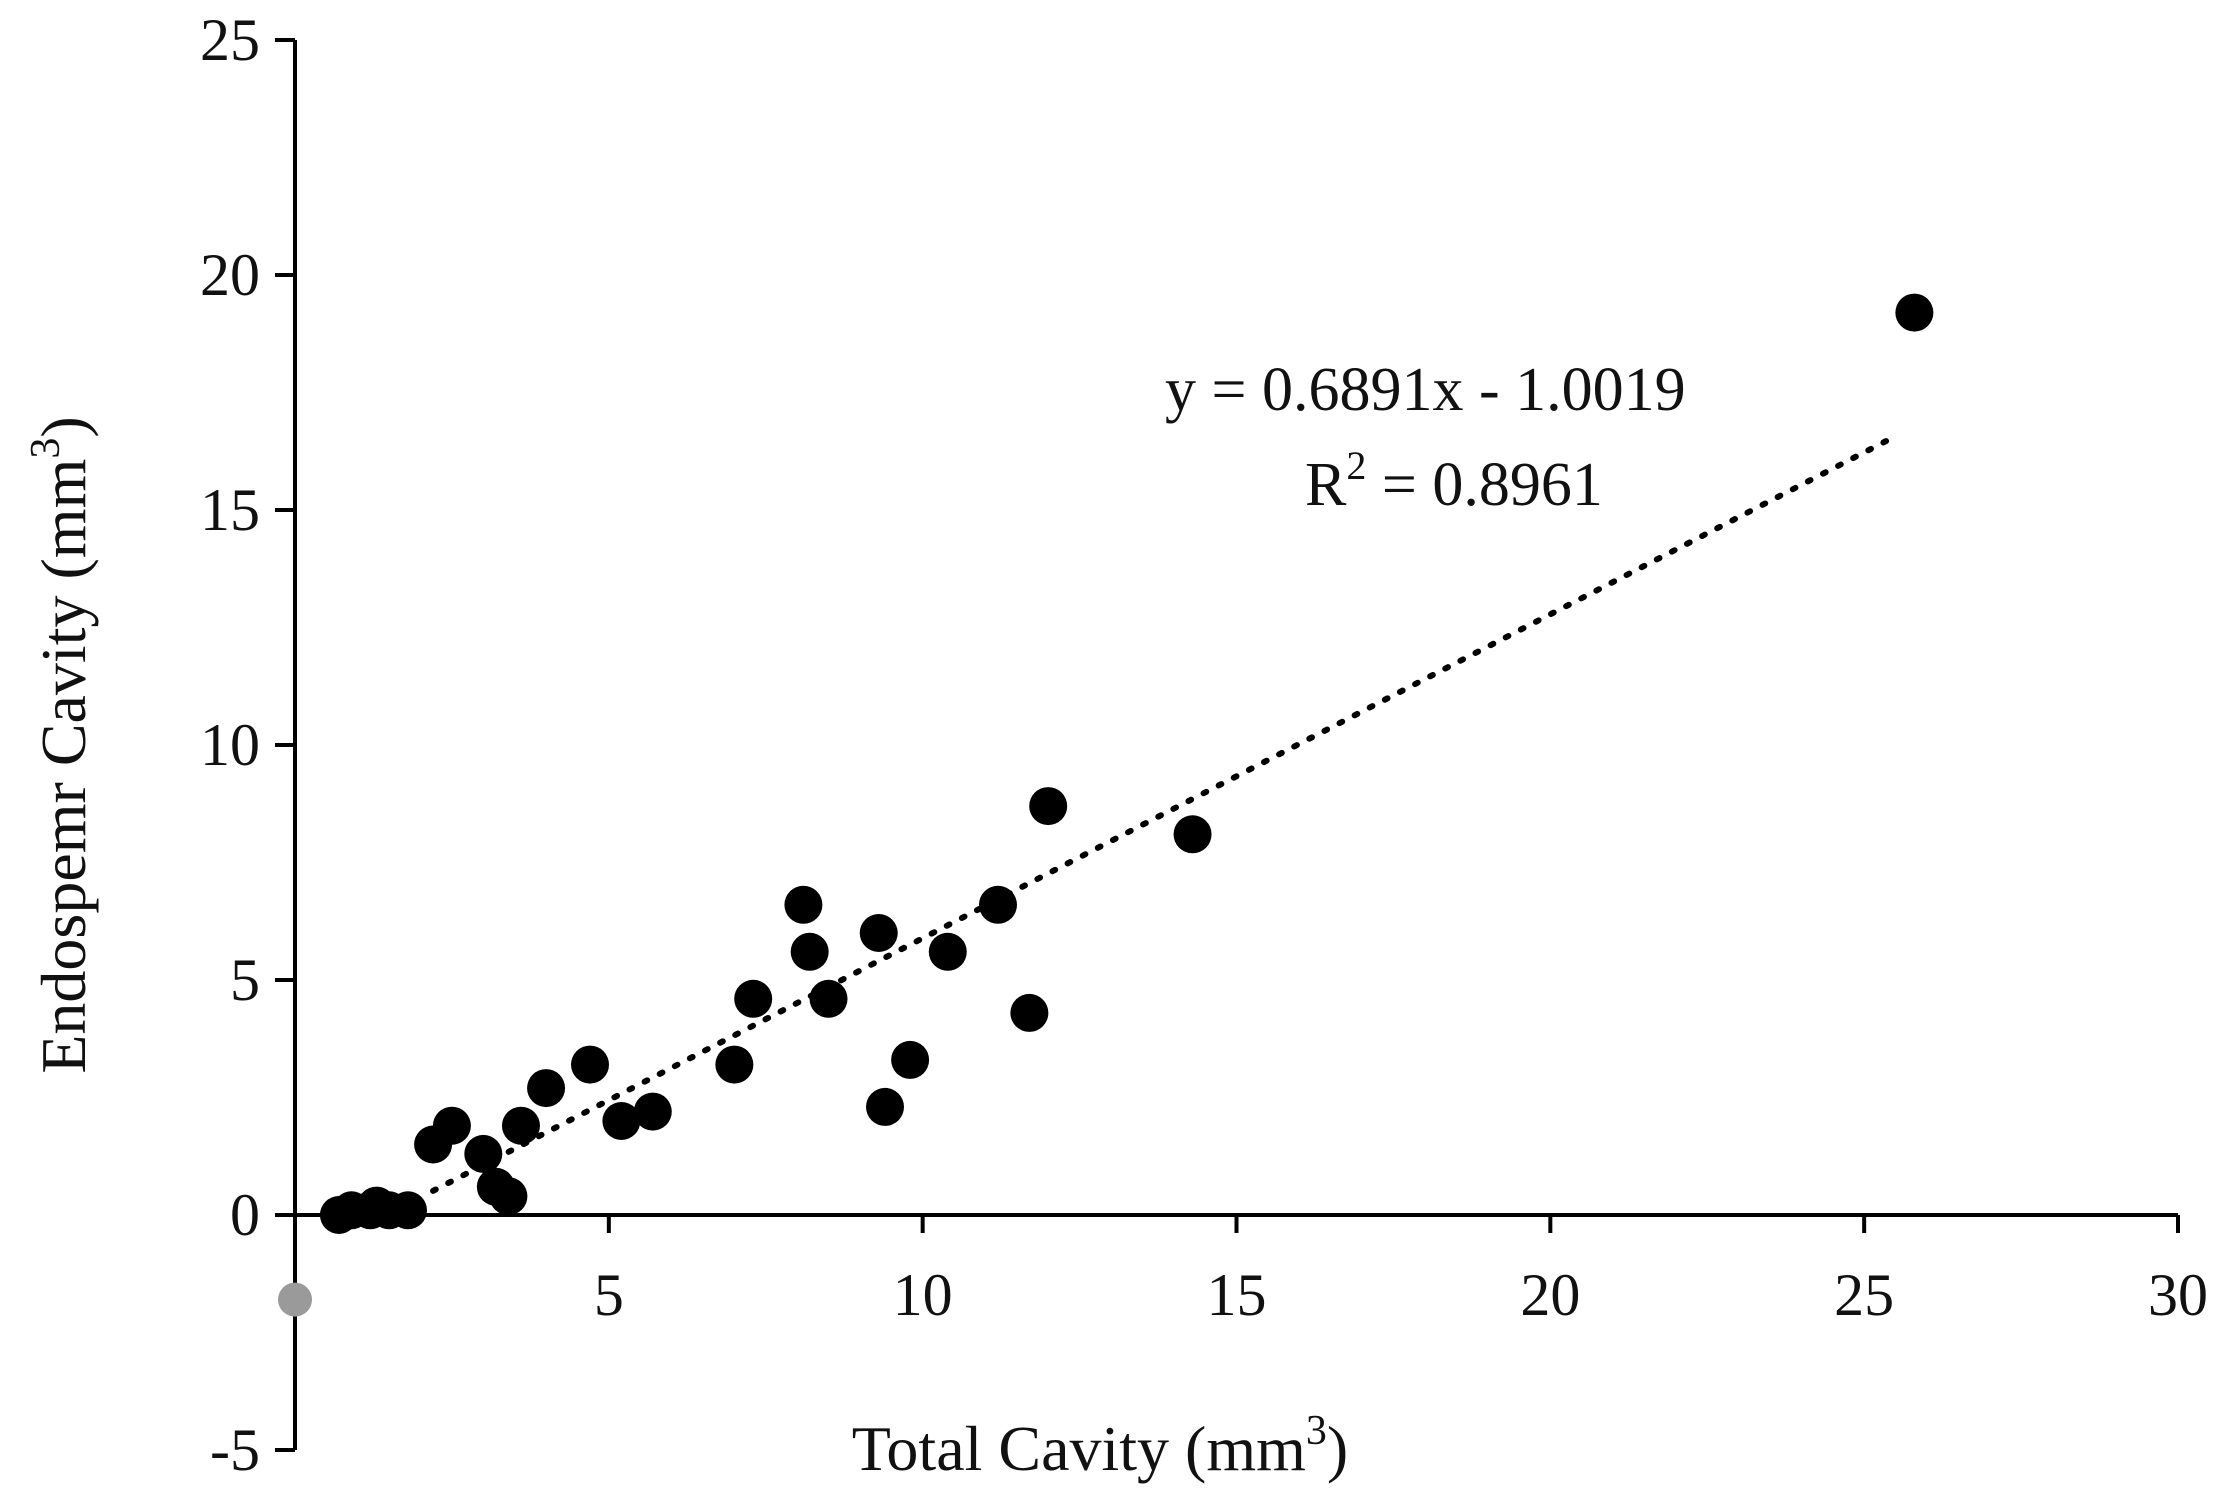 The image size is (2217, 1498). What do you see at coordinates (1237, 1295) in the screenshot?
I see `x-tick-label: 15` at bounding box center [1237, 1295].